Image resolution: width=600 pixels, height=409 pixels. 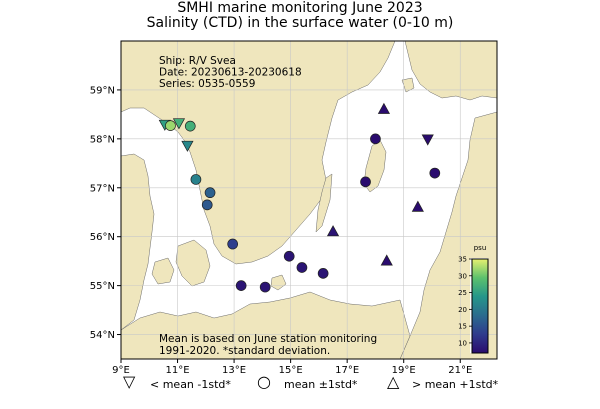 I want to click on legend-below-label: < mean -1std*, so click(x=190, y=384).